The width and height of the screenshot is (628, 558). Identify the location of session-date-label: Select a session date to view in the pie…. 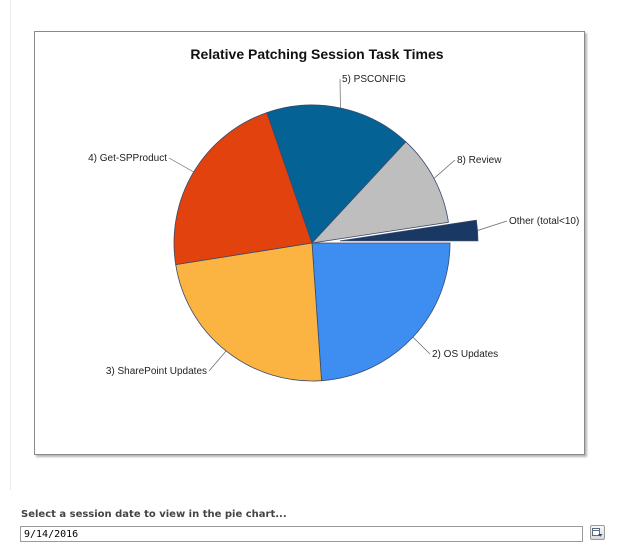
(154, 514).